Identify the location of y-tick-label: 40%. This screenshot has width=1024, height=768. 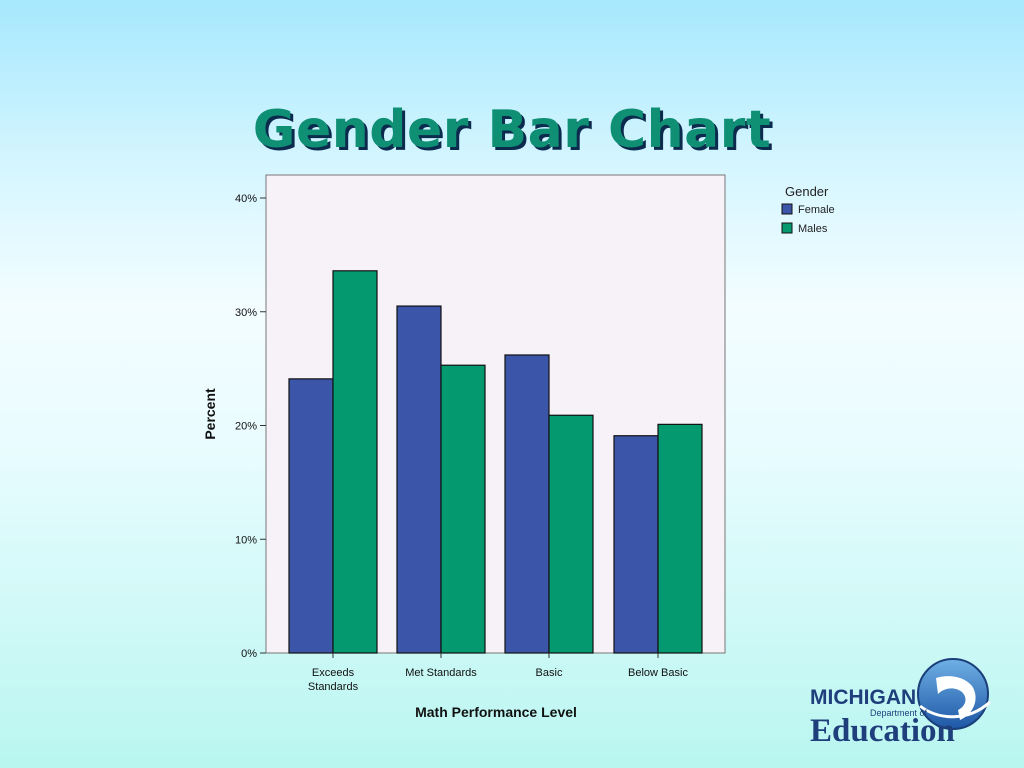
(246, 199).